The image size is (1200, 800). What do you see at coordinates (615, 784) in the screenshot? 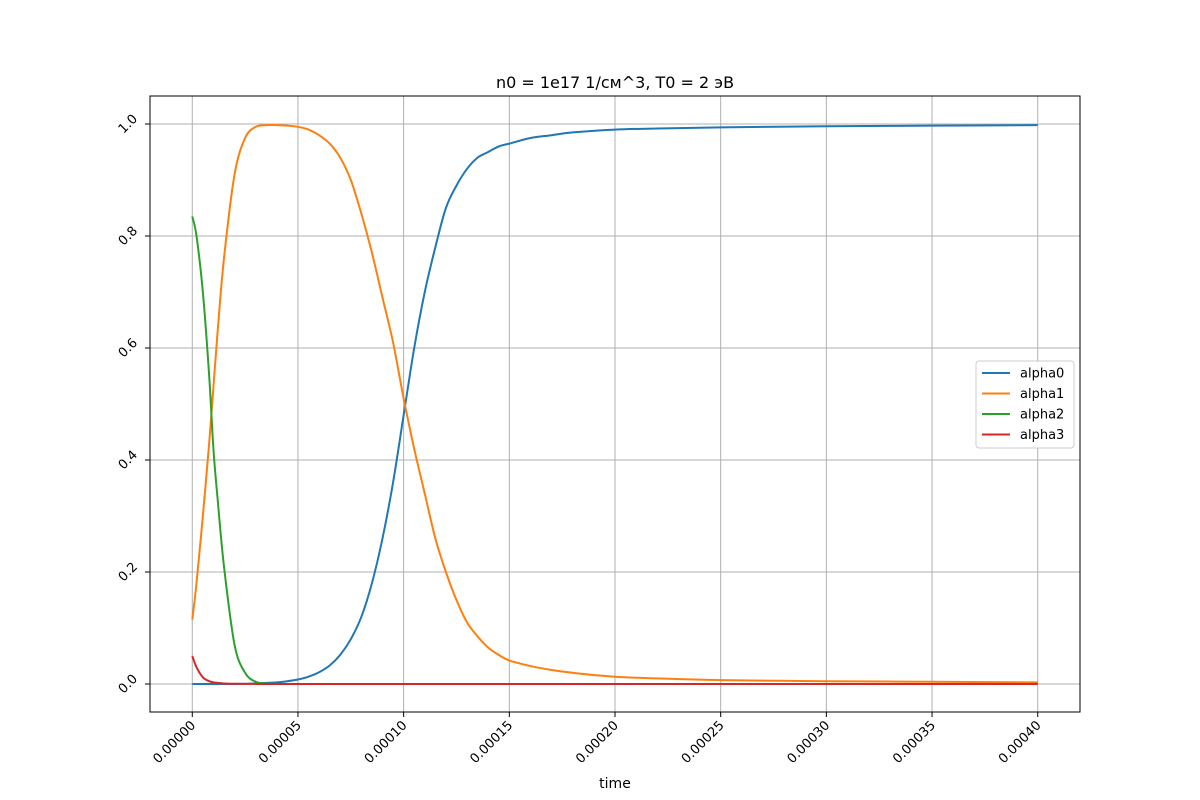
I see `x-axis-label: time` at bounding box center [615, 784].